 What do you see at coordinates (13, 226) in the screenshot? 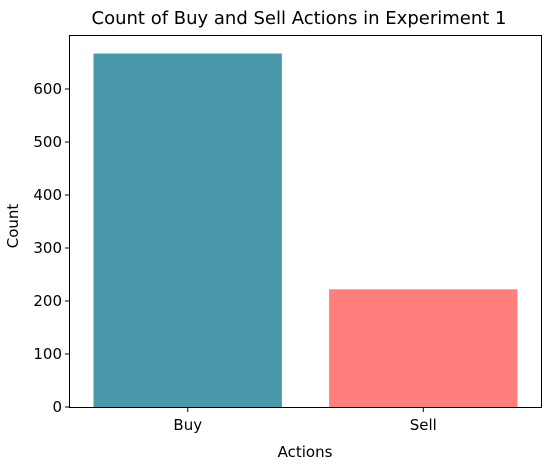
I see `y-axis-label: Count` at bounding box center [13, 226].